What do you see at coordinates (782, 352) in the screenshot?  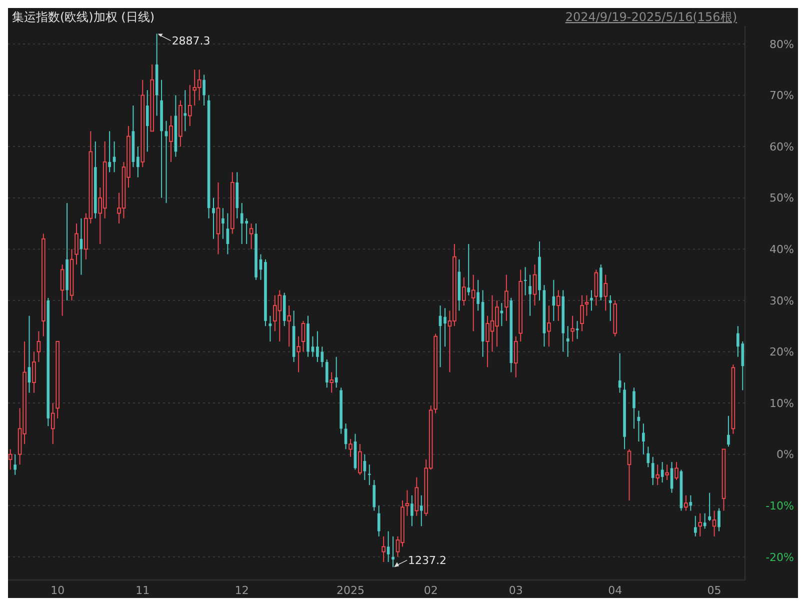 I see `y-tick-label: 20%` at bounding box center [782, 352].